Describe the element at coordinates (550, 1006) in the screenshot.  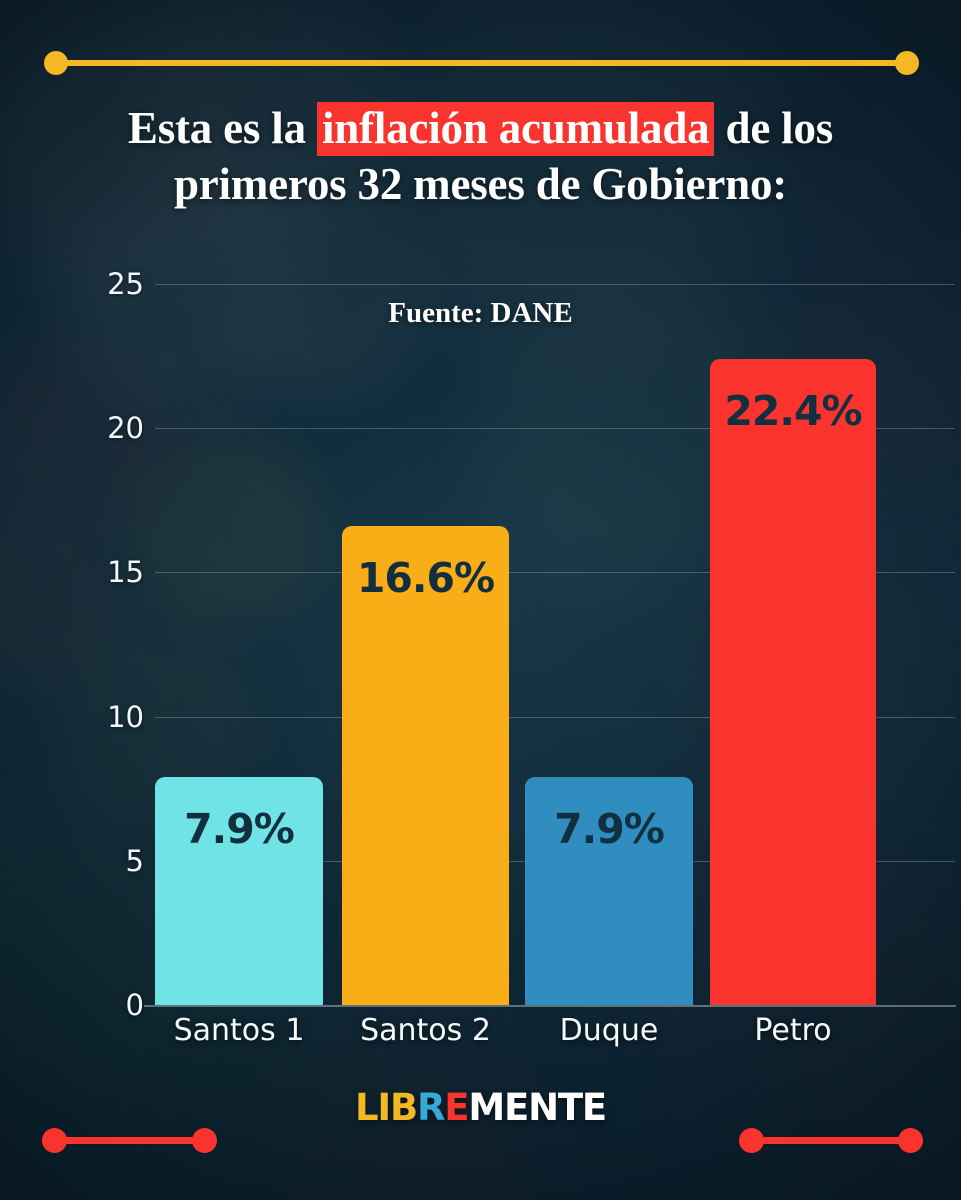
I see `chart-baseline-axis` at that location.